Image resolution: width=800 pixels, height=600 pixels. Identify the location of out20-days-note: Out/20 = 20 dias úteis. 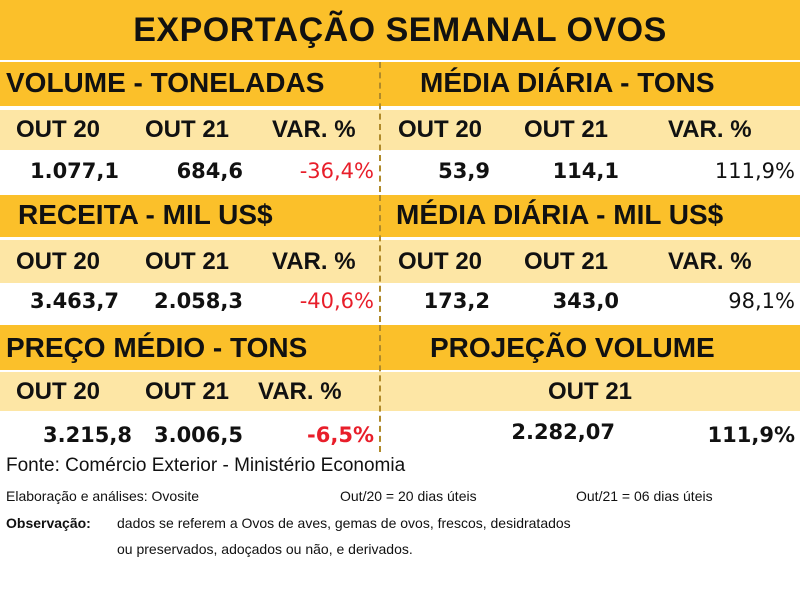
(408, 496).